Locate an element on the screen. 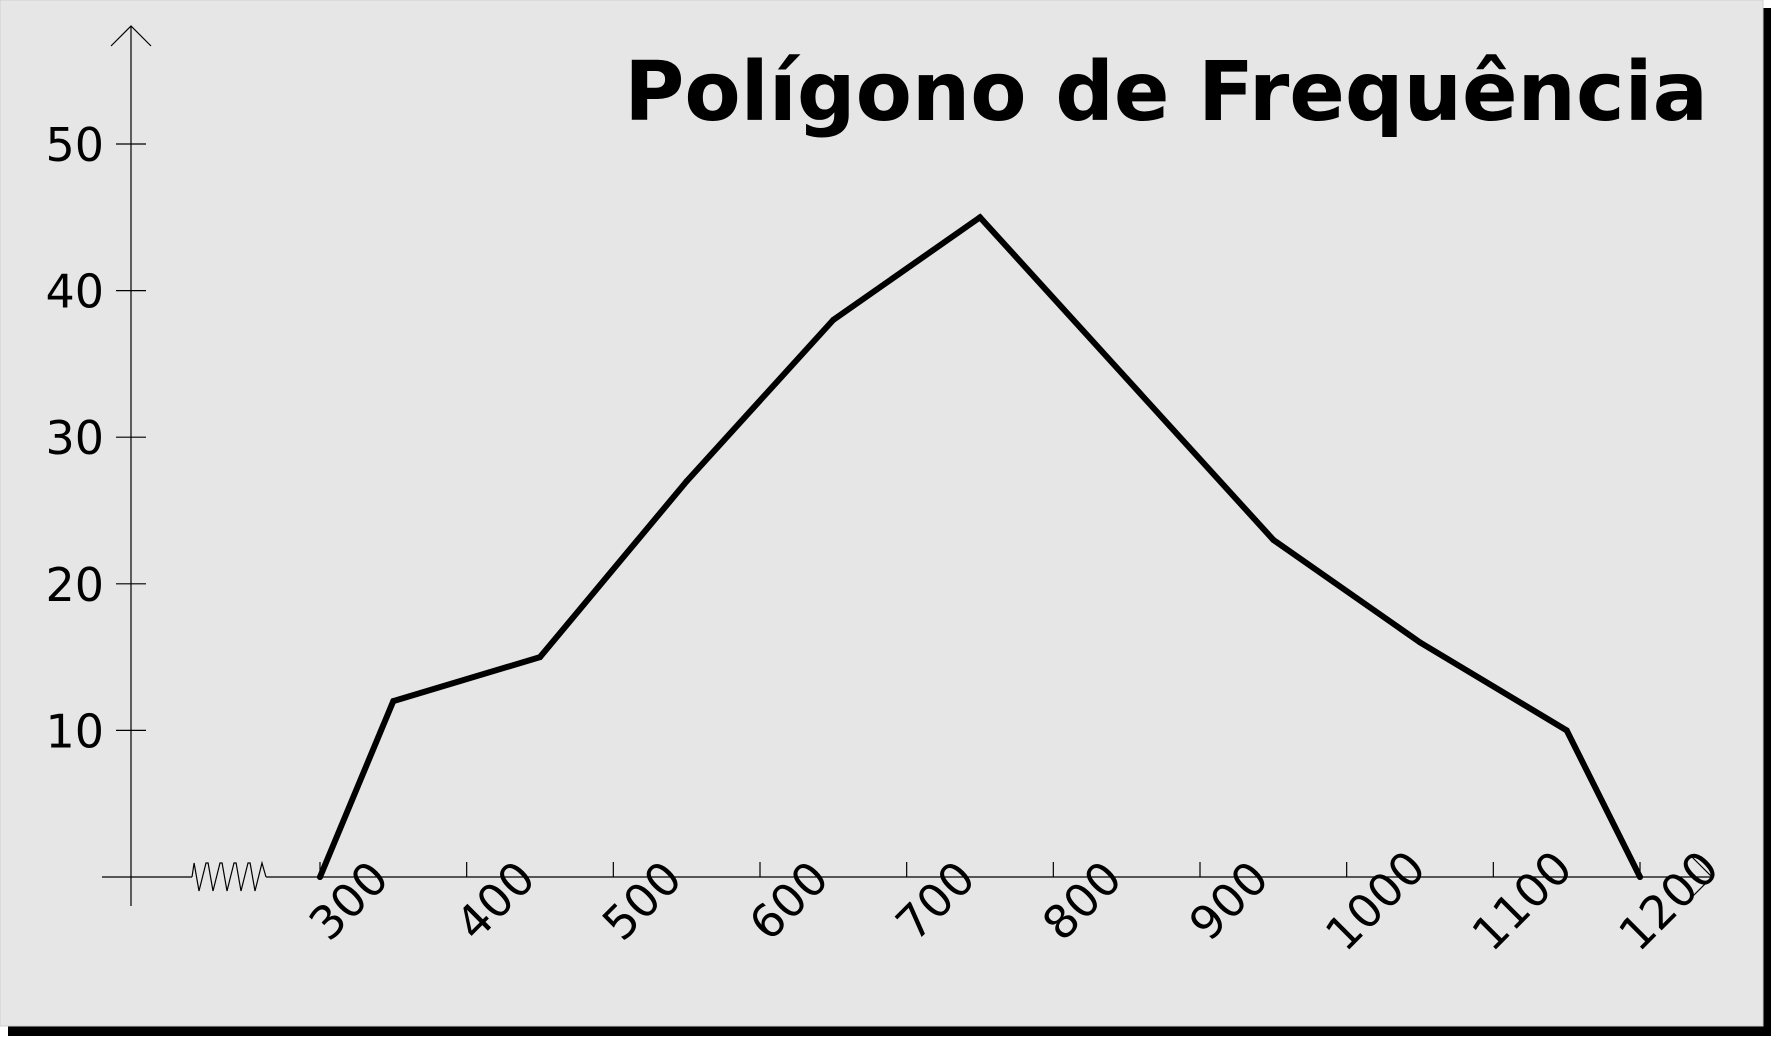 This screenshot has height=1040, width=1771. x-axis-break-zigzag is located at coordinates (229, 876).